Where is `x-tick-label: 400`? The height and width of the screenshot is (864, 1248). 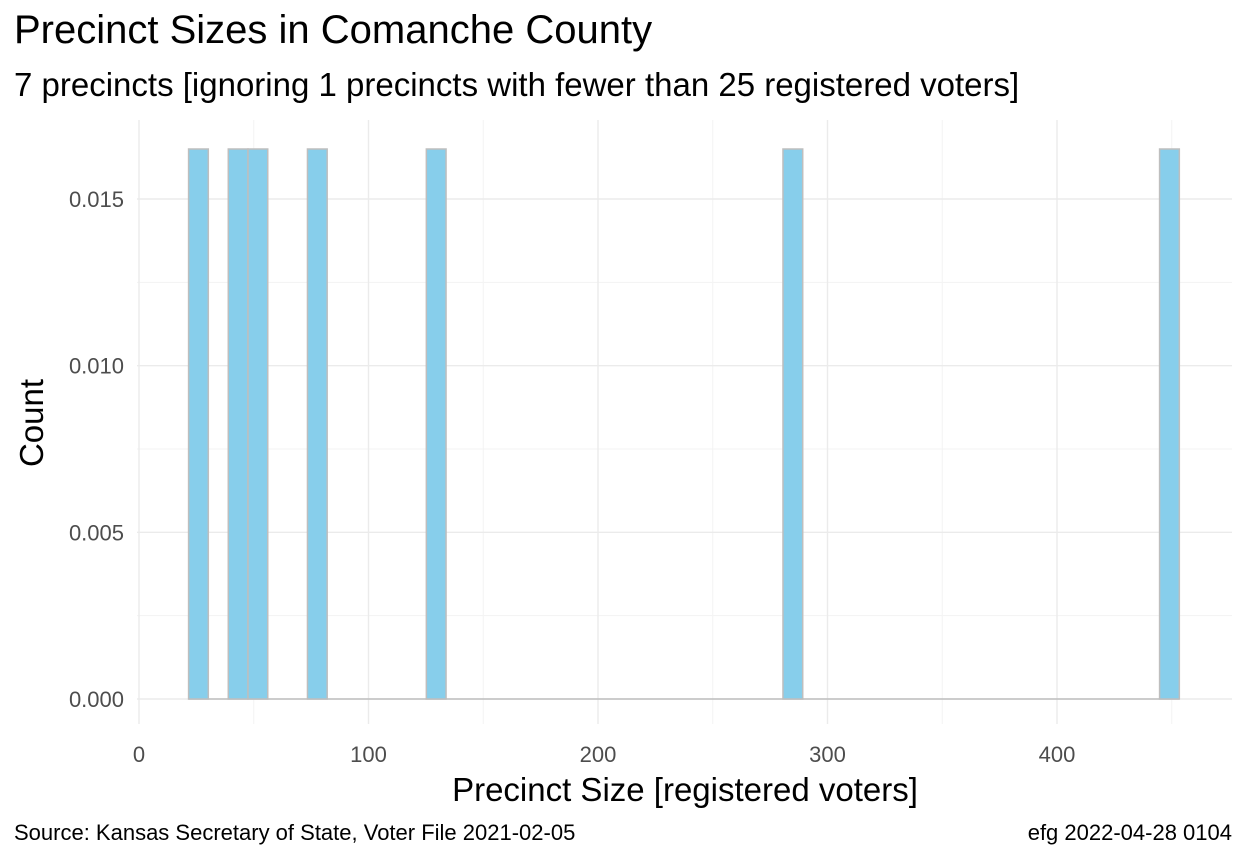
x-tick-label: 400 is located at coordinates (1057, 754).